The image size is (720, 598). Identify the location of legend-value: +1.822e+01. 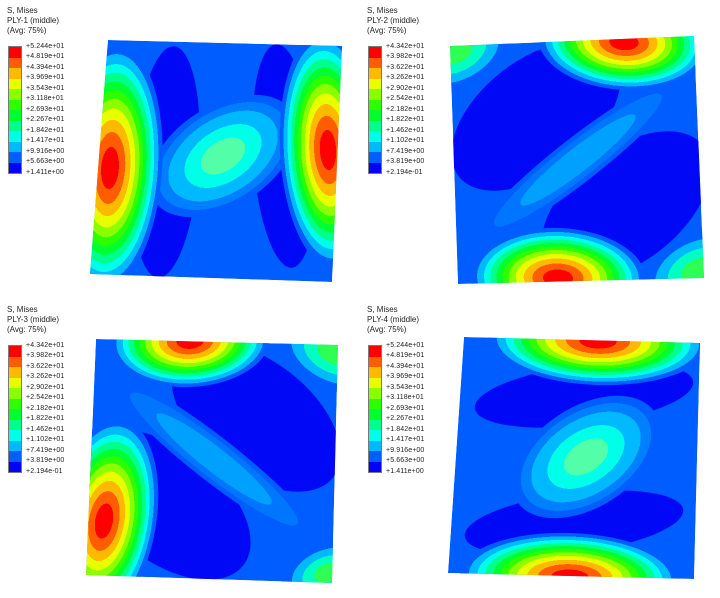
(45, 418).